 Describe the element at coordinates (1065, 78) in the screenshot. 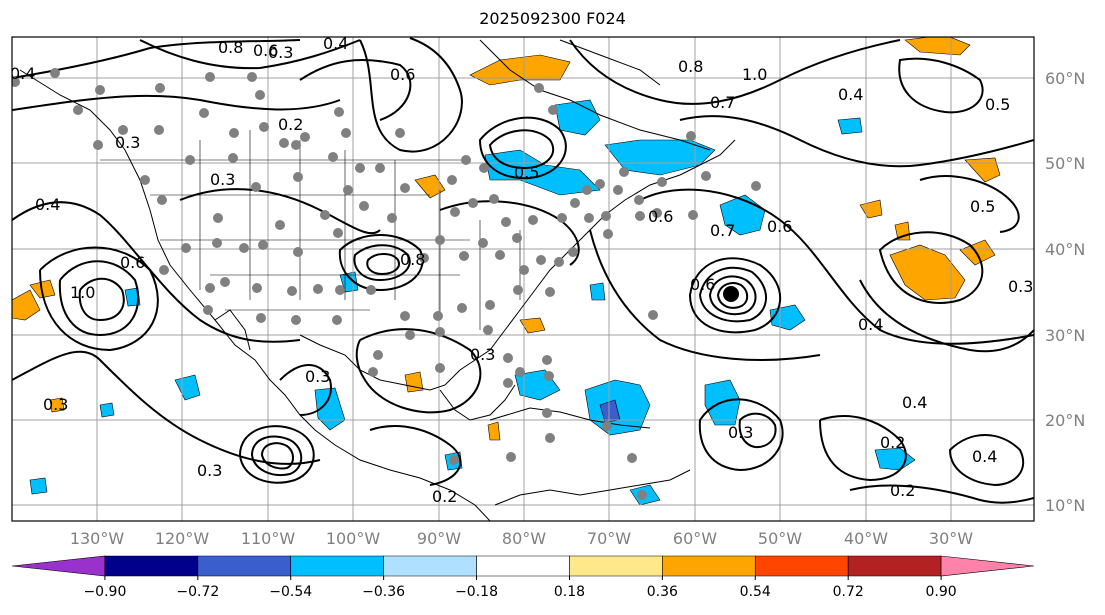

I see `lat-label: 60°N` at that location.